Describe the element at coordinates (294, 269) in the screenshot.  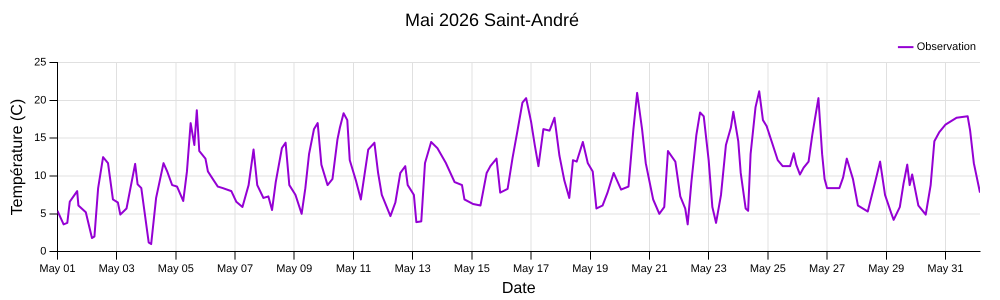
I see `x-tick-label: May 09` at that location.